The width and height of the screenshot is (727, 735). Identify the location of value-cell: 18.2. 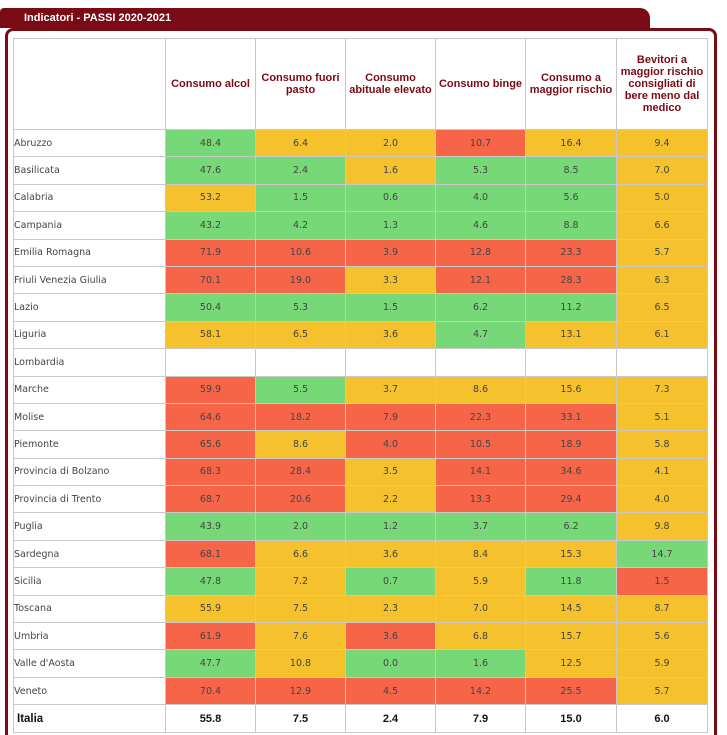
(300, 417).